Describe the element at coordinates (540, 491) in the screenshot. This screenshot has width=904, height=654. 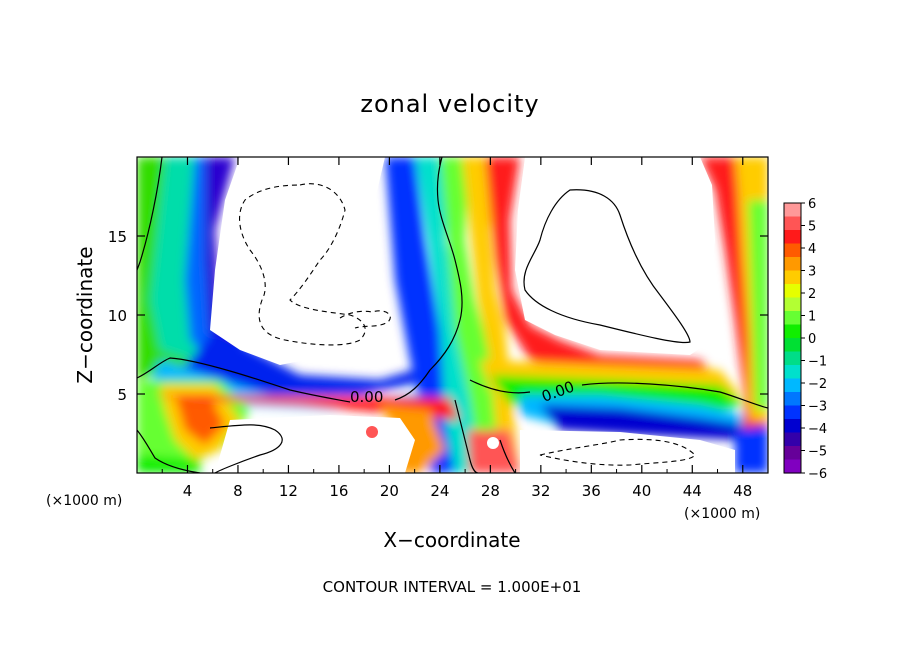
I see `x-tick-label: 32` at that location.